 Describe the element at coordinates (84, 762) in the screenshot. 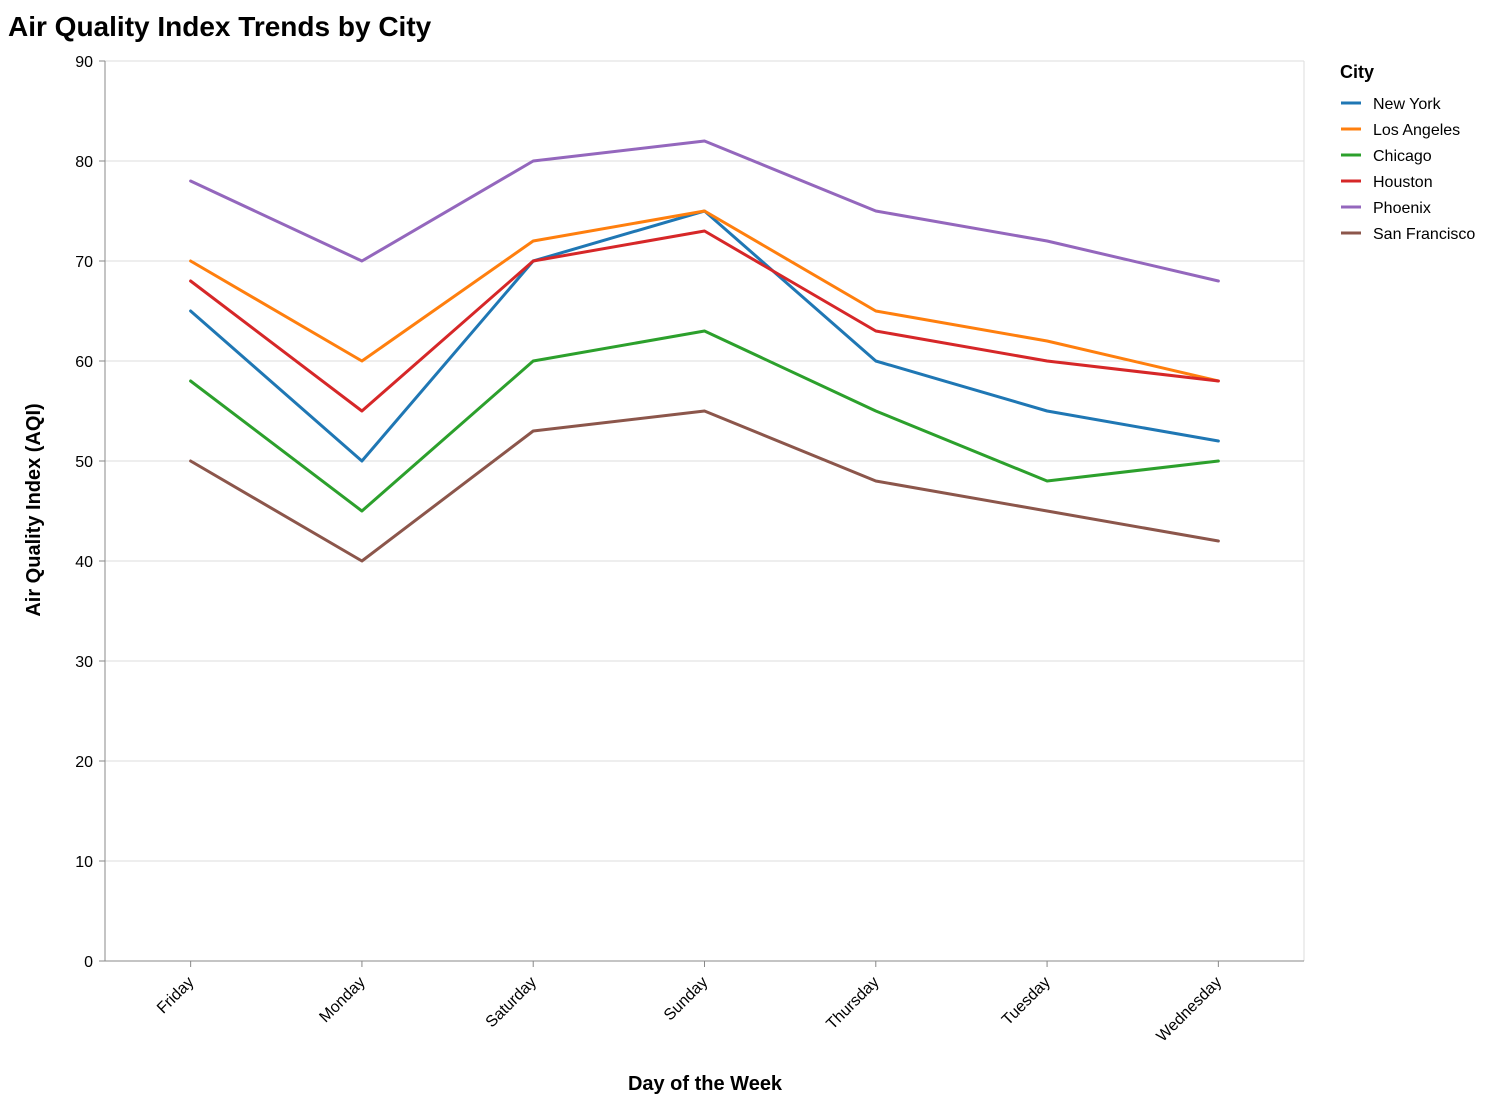

I see `y-tick-label: 20` at that location.